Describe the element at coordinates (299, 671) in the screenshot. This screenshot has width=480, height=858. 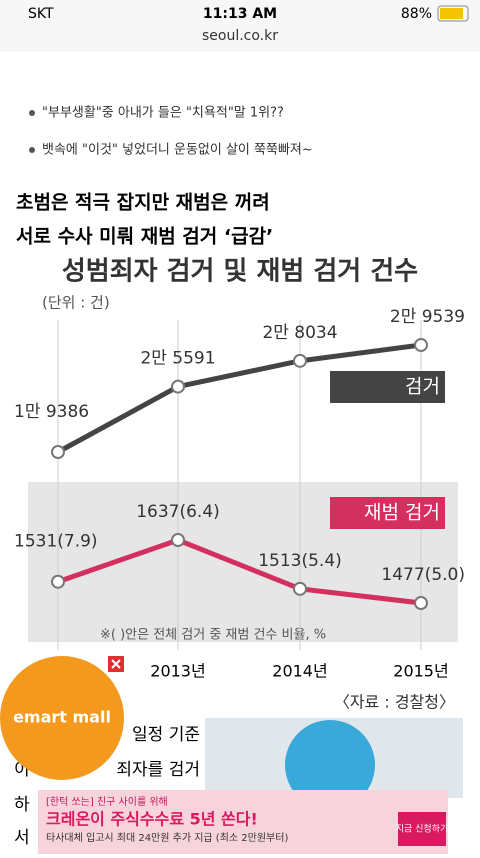
I see `x-label: 2014년` at that location.